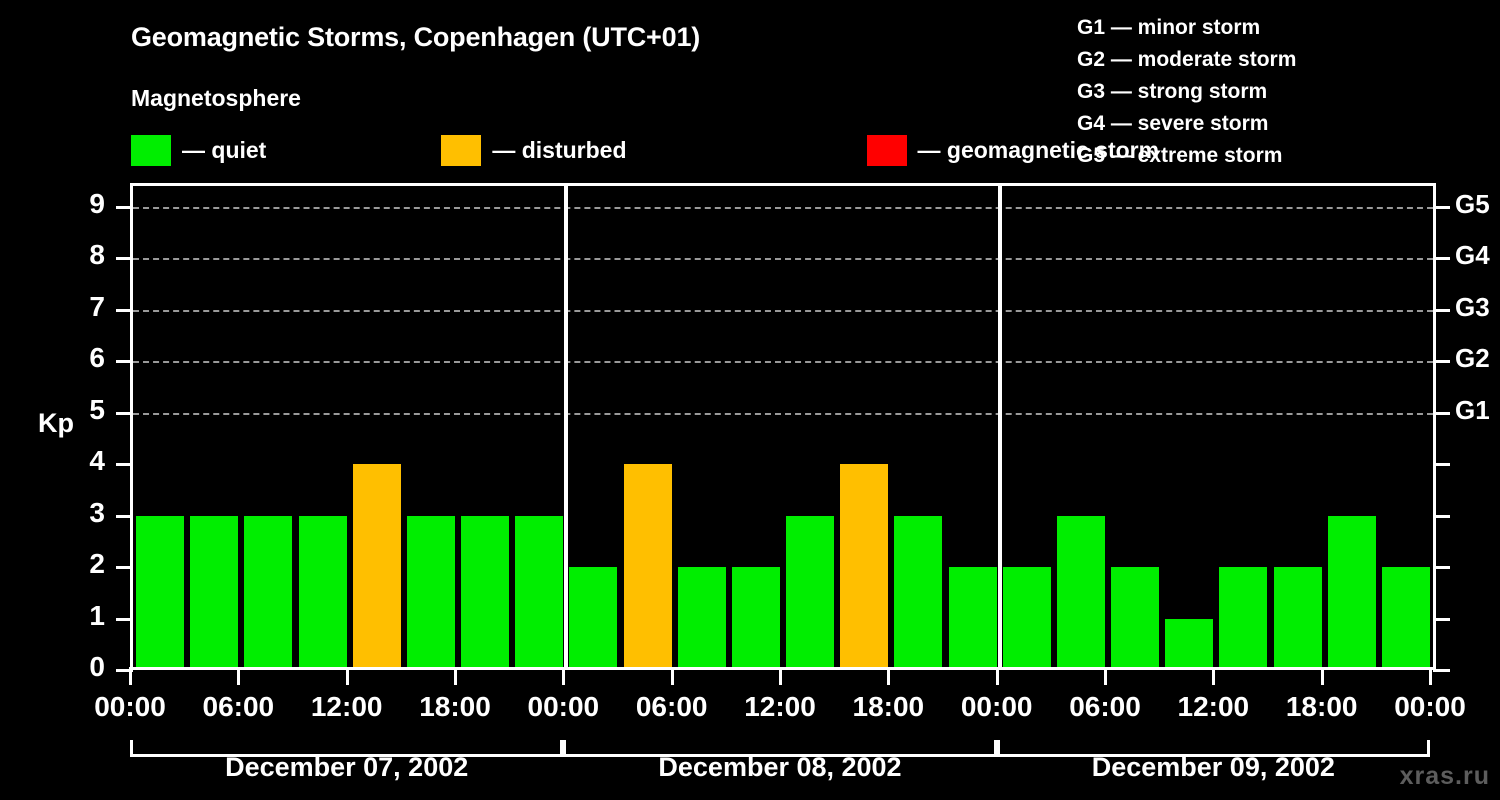 This screenshot has width=1500, height=800. I want to click on legend-label-geomagnetic-storm: — geomagnetic storm, so click(1038, 149).